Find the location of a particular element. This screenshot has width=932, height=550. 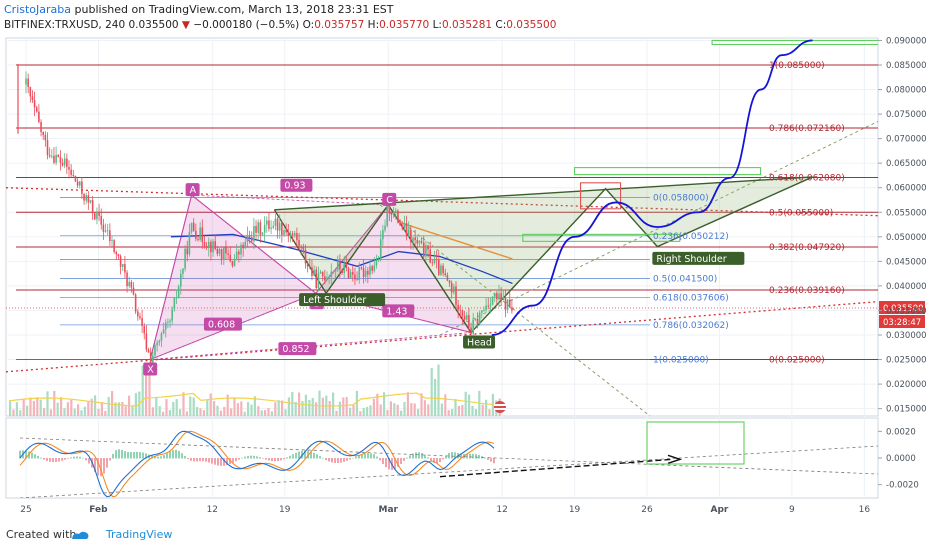

price-tick-label: 0.060000 is located at coordinates (906, 189).